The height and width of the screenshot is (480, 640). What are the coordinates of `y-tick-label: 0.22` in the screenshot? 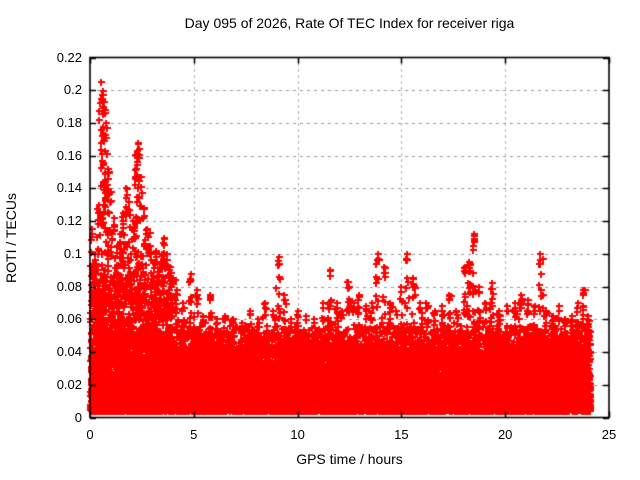 It's located at (69, 57).